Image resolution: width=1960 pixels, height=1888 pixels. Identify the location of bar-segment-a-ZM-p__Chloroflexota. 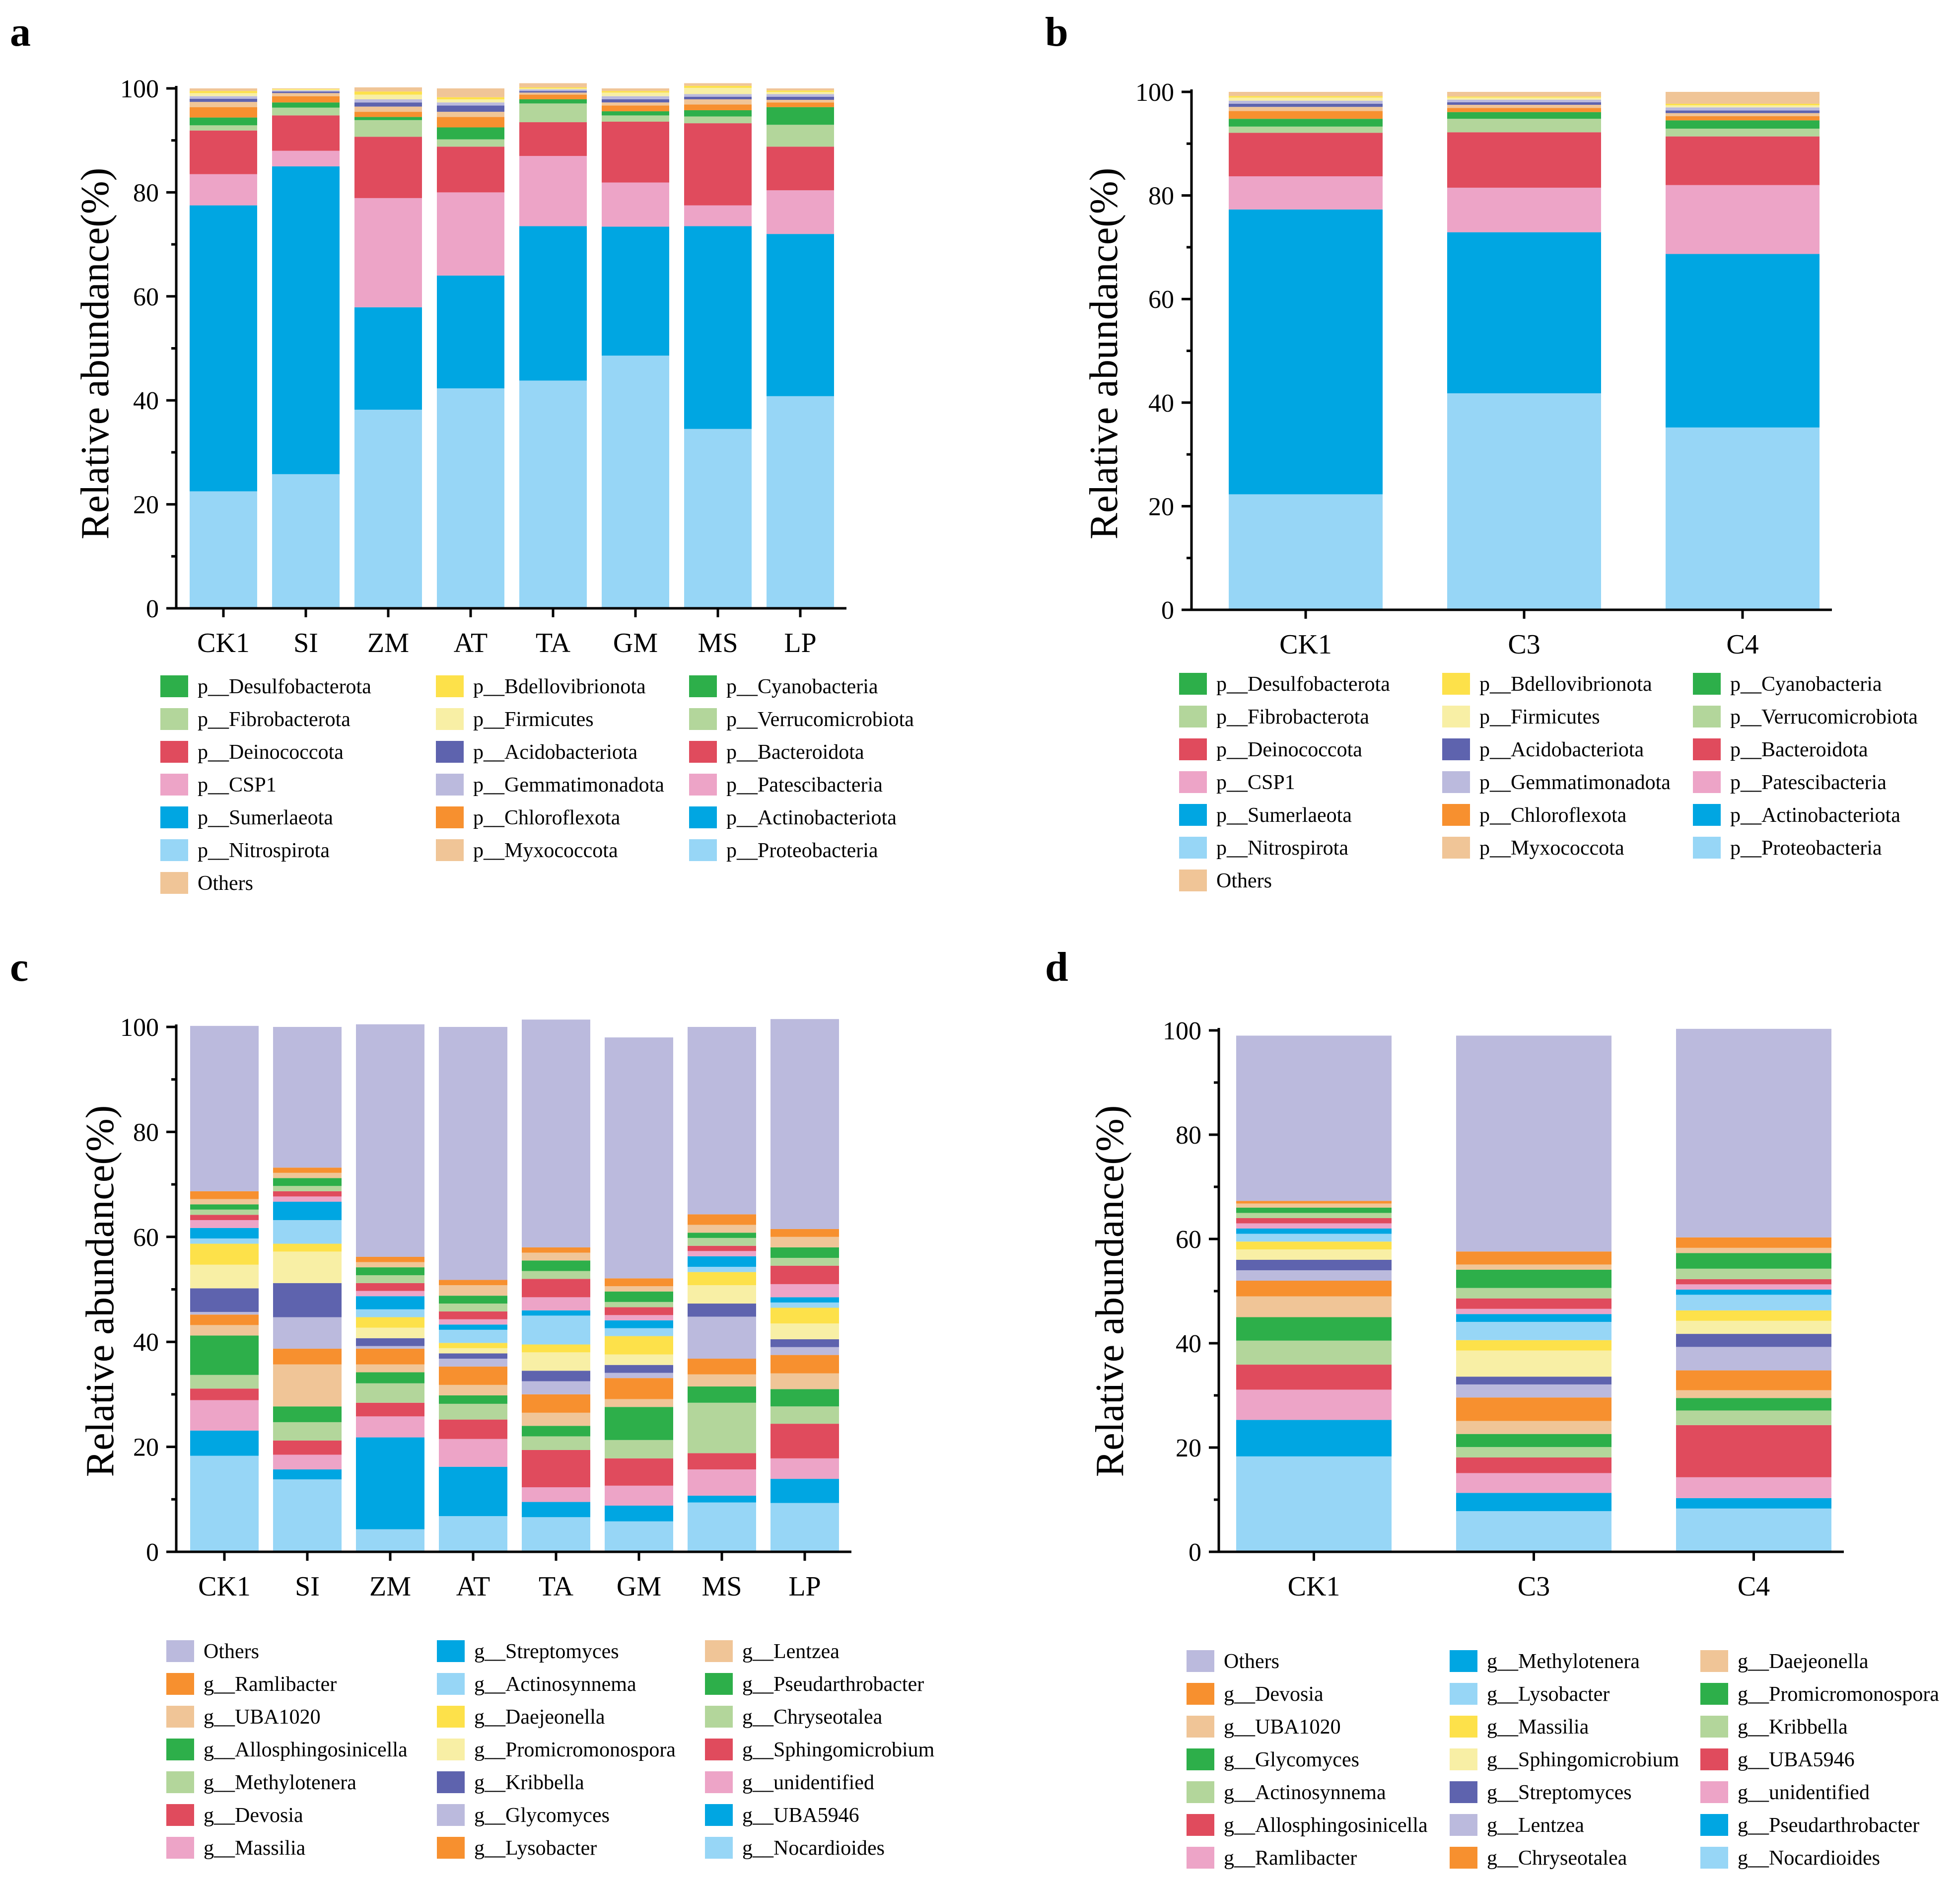
(388, 114).